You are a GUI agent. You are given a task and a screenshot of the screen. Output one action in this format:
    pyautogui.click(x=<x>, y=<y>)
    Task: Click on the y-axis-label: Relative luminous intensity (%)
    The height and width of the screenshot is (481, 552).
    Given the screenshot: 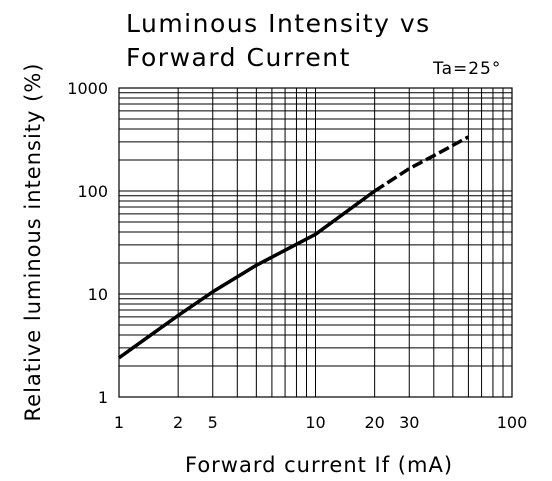 What is the action you would take?
    pyautogui.click(x=33, y=242)
    